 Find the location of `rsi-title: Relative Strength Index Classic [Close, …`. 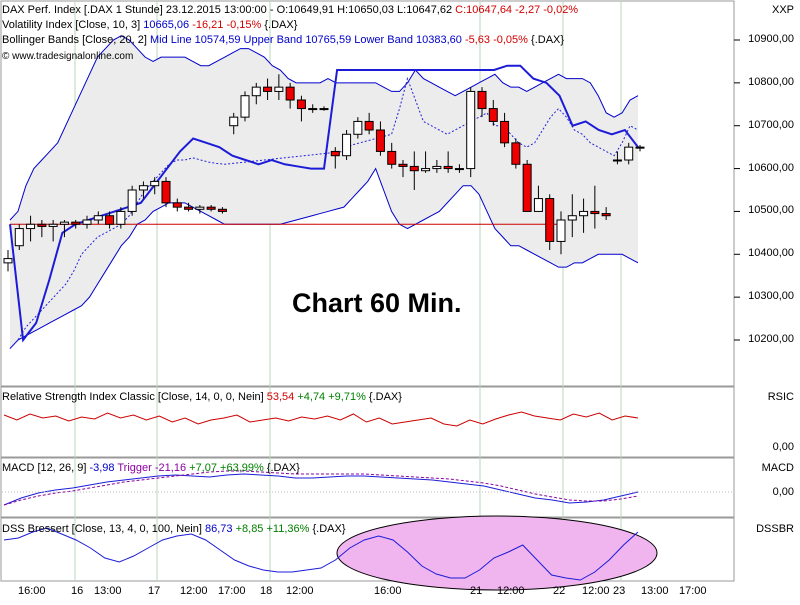

rsi-title: Relative Strength Index Classic [Close, … is located at coordinates (133, 397).